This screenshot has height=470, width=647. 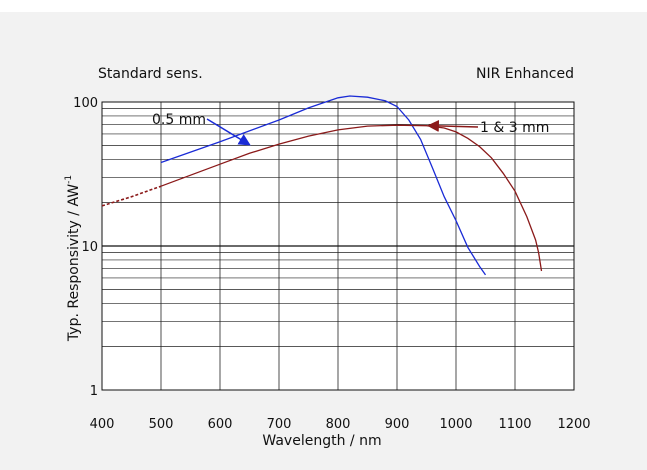 What do you see at coordinates (452, 125) in the screenshot?
I see `annotation-arrow-1-3-mm` at bounding box center [452, 125].